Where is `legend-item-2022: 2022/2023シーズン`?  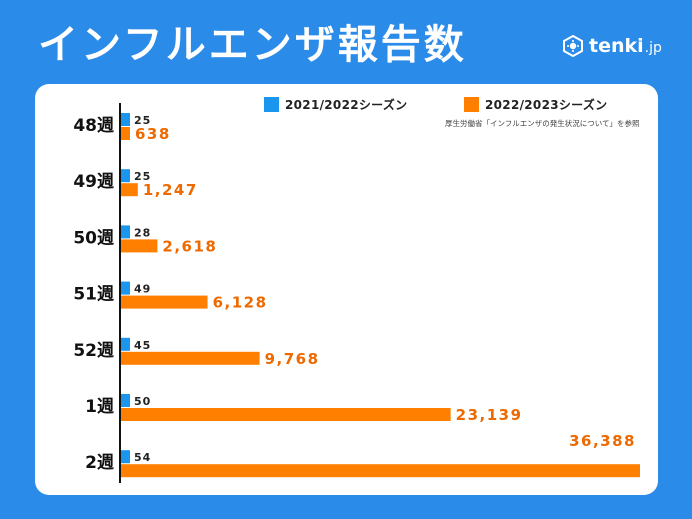 legend-item-2022: 2022/2023シーズン is located at coordinates (535, 104).